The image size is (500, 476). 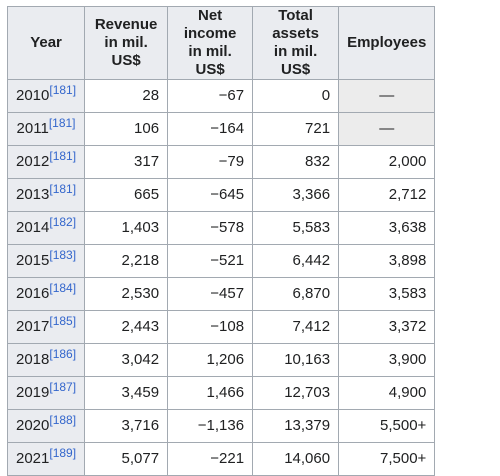 What do you see at coordinates (387, 360) in the screenshot?
I see `employees-cell: 3,900` at bounding box center [387, 360].